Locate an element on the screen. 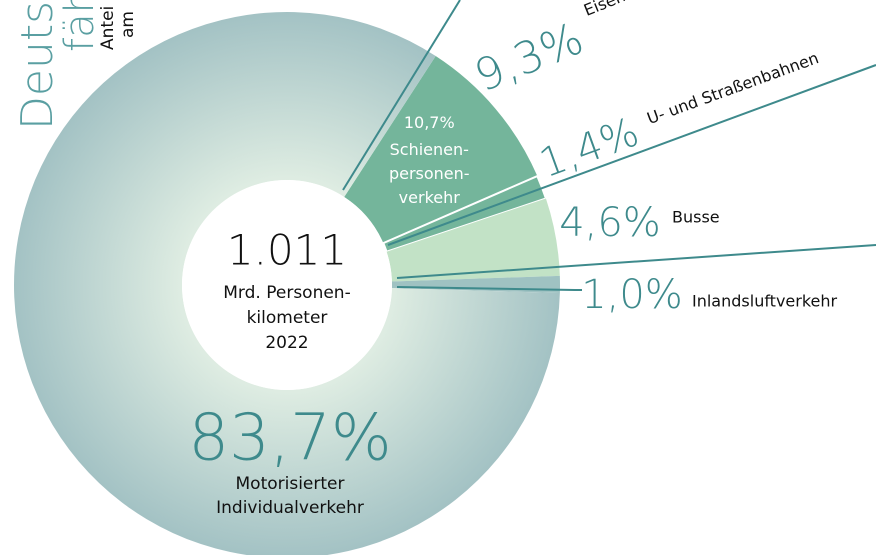 The height and width of the screenshot is (555, 876). center-text: Mrd. Personen- is located at coordinates (286, 293).